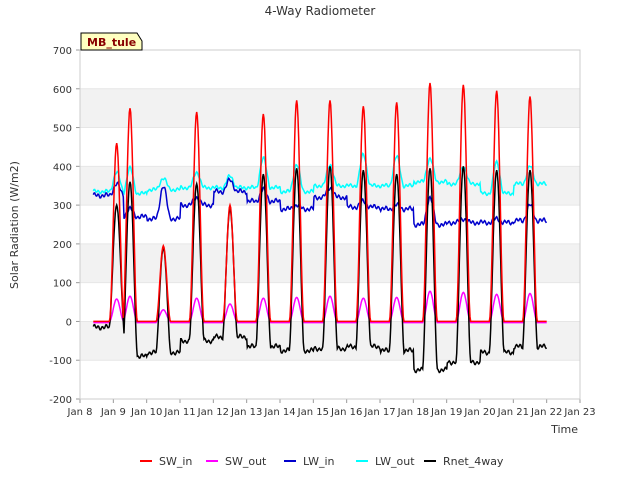 This screenshot has width=640, height=480. What do you see at coordinates (62, 245) in the screenshot?
I see `y-tick-label: 200` at bounding box center [62, 245].